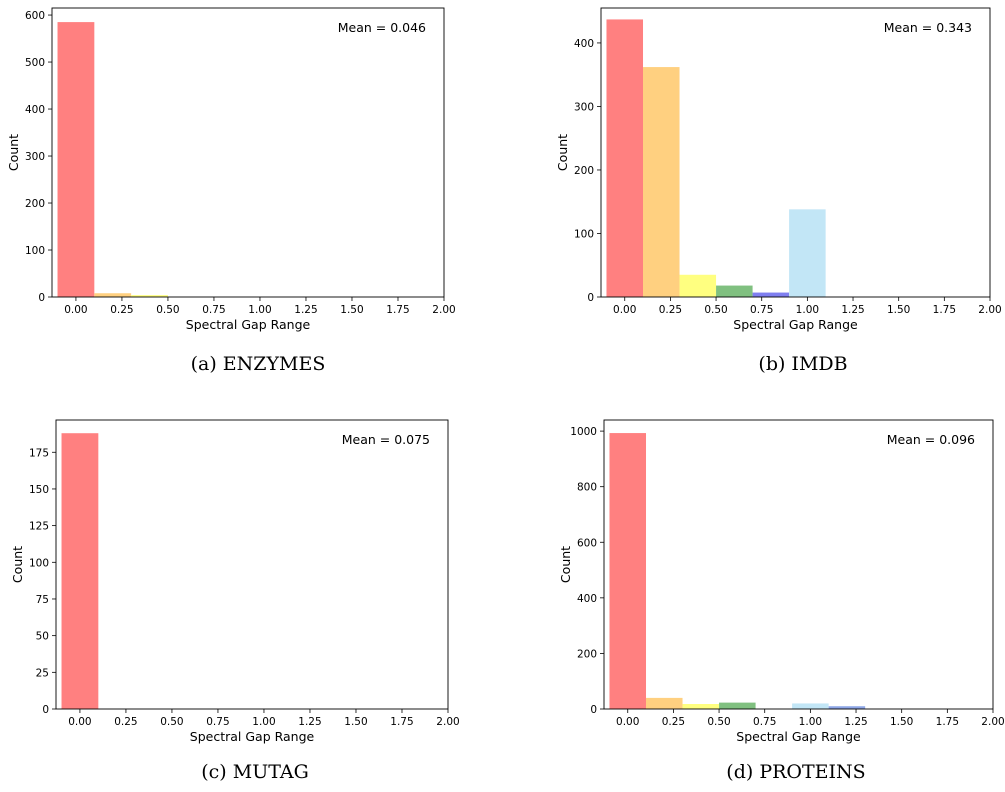 The width and height of the screenshot is (1005, 792). What do you see at coordinates (35, 63) in the screenshot?
I see `y-tick-label: 500` at bounding box center [35, 63].